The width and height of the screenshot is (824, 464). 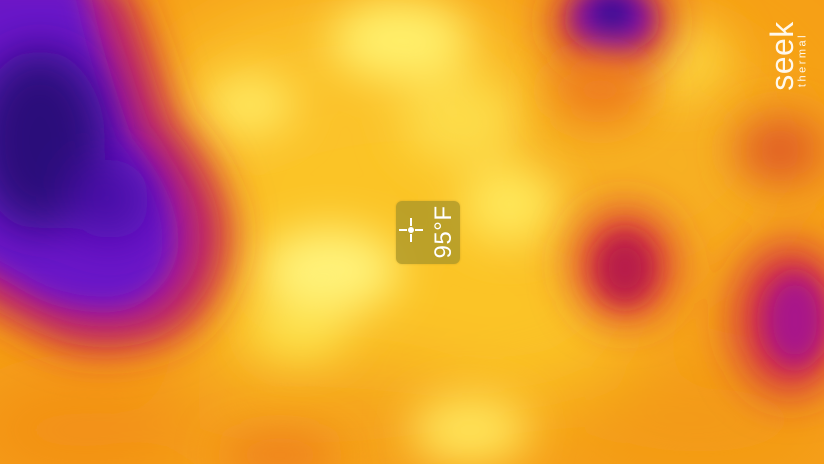 I want to click on logo-wordmark: seek, so click(x=782, y=56).